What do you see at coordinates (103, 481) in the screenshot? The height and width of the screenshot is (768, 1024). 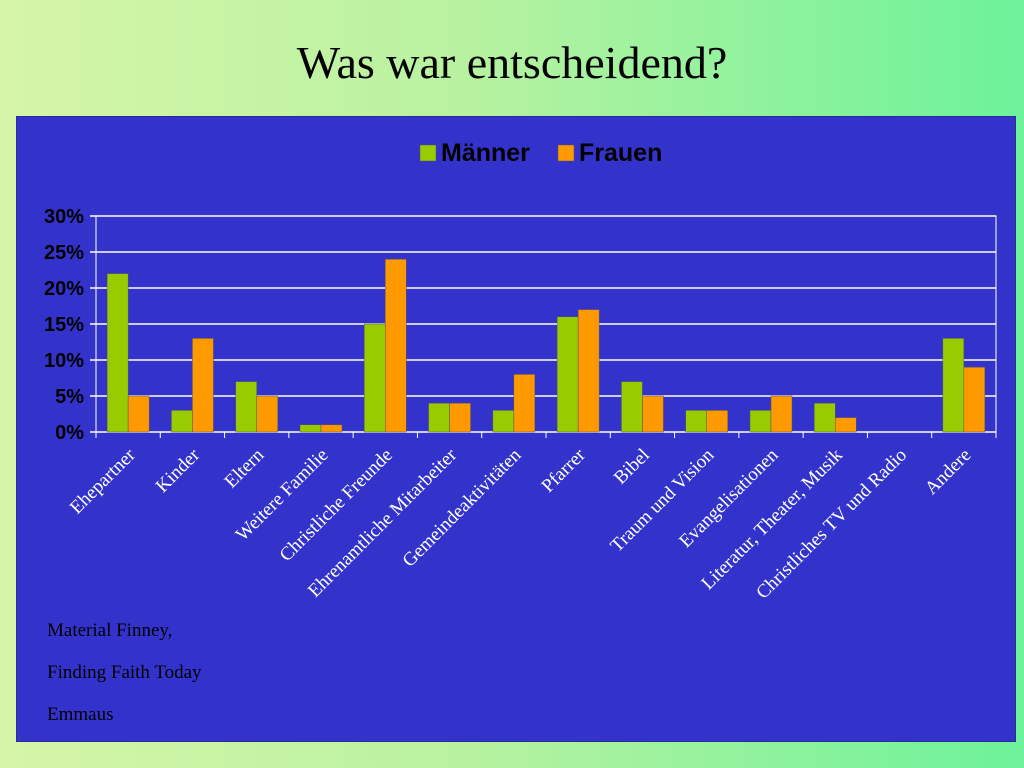 I see `x-category-label: Ehepartner` at bounding box center [103, 481].